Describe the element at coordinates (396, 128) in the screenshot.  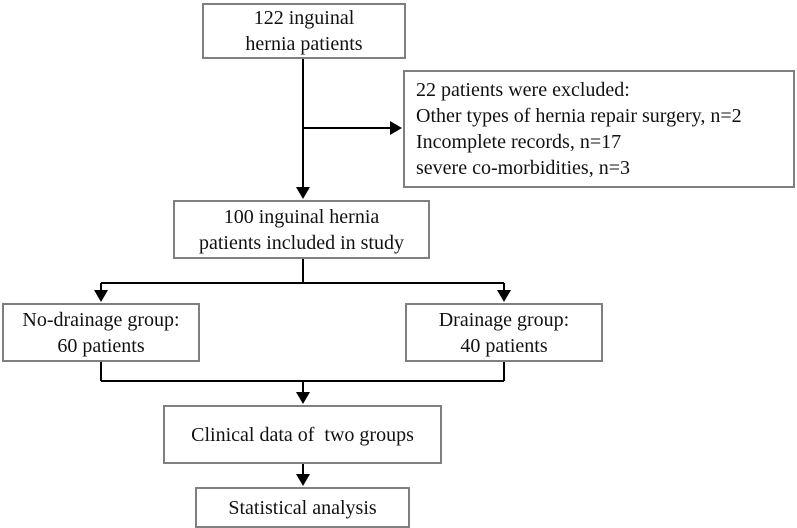
I see `arrow-right-to-excluded-icon` at that location.